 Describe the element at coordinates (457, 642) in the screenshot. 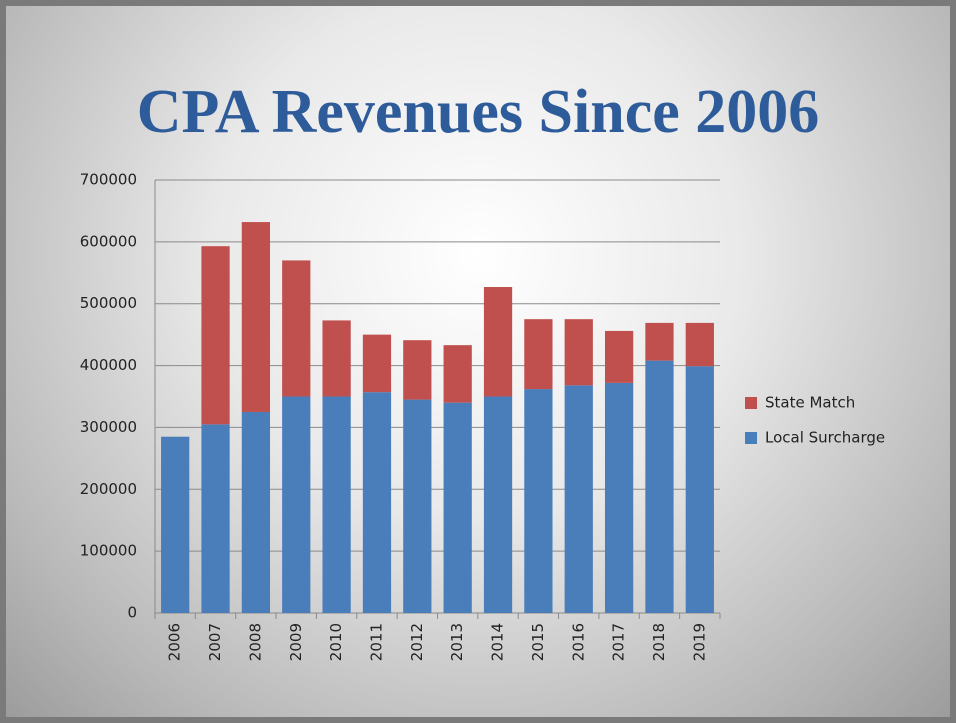

I see `x-tick-label: 2013` at that location.